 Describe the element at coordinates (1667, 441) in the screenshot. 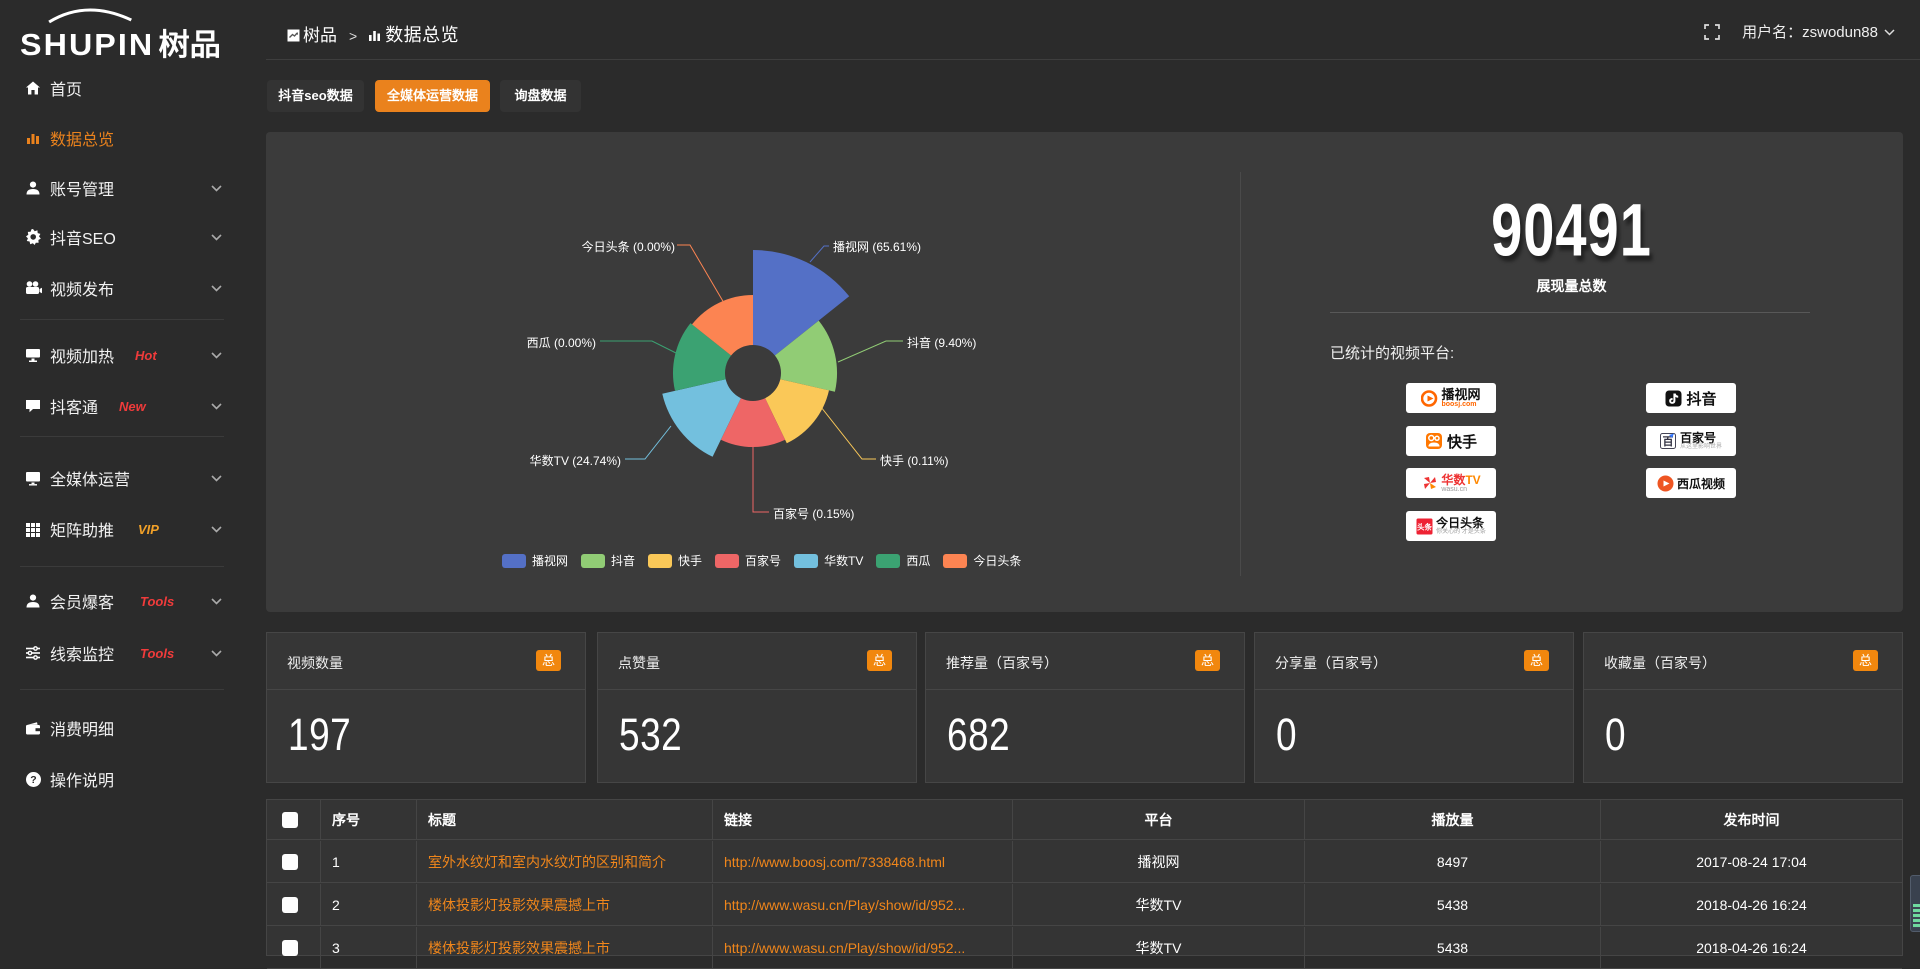

I see `svg-text: 百` at that location.